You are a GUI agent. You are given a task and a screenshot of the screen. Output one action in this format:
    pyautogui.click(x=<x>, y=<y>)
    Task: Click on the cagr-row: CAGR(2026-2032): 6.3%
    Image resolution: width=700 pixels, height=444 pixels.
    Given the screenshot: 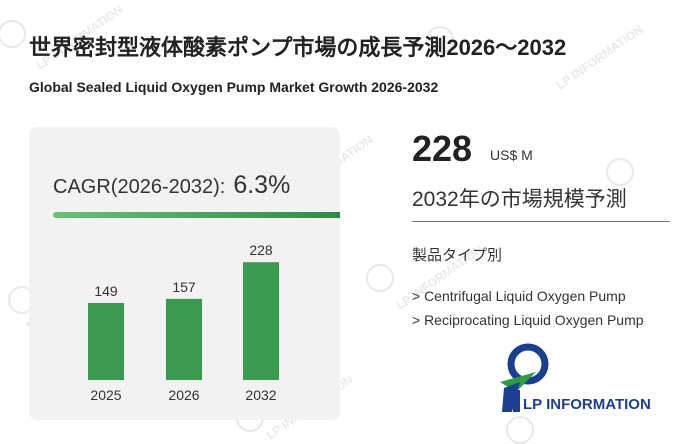 What is the action you would take?
    pyautogui.click(x=171, y=185)
    